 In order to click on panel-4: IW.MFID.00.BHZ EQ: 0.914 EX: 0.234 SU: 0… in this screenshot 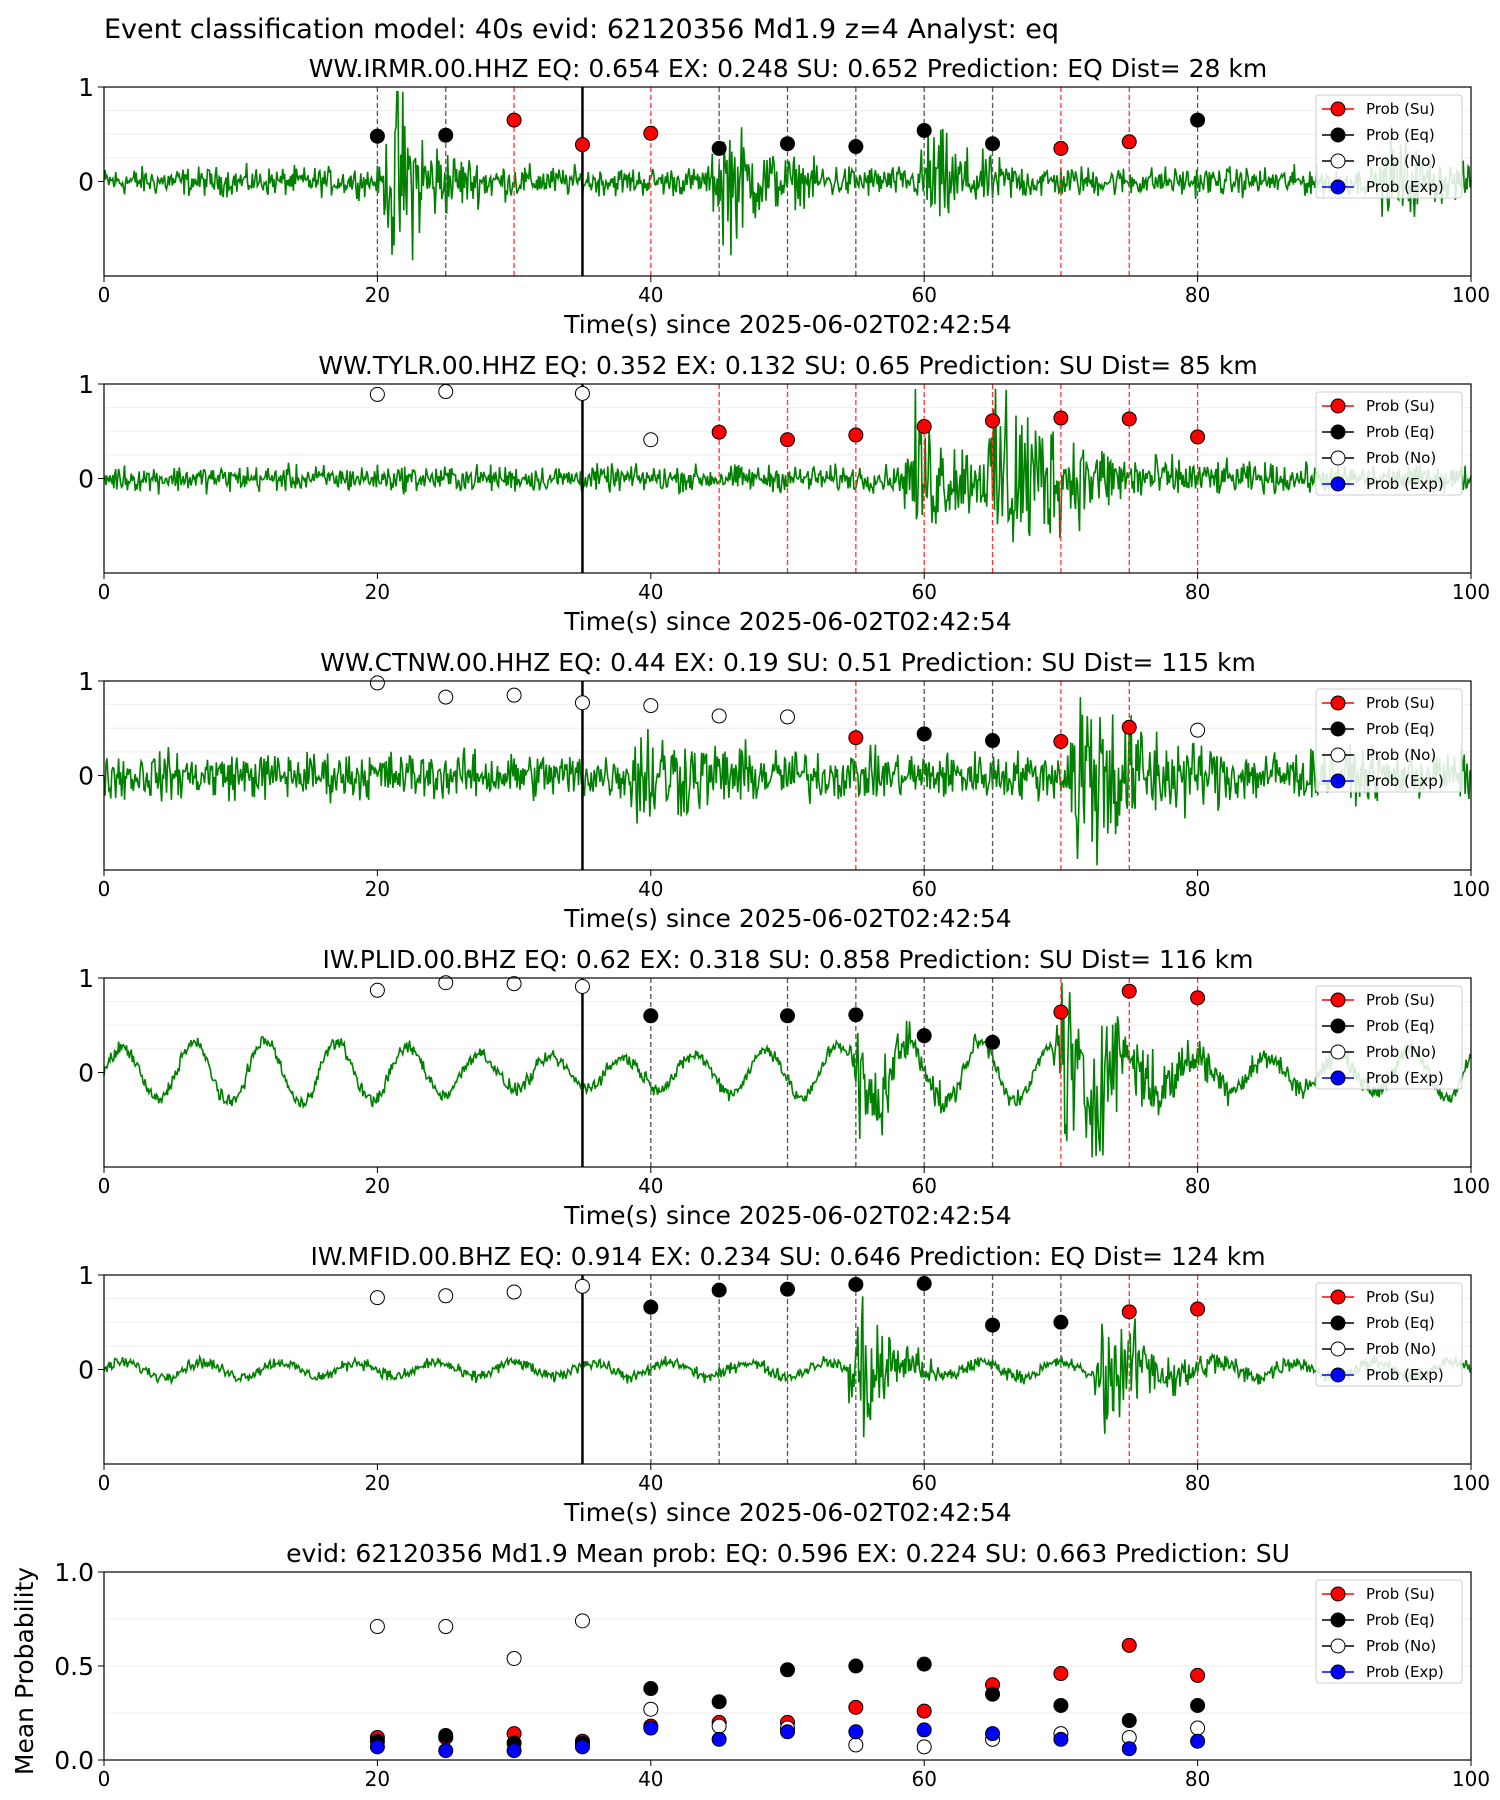, I will do `click(784, 1384)`.